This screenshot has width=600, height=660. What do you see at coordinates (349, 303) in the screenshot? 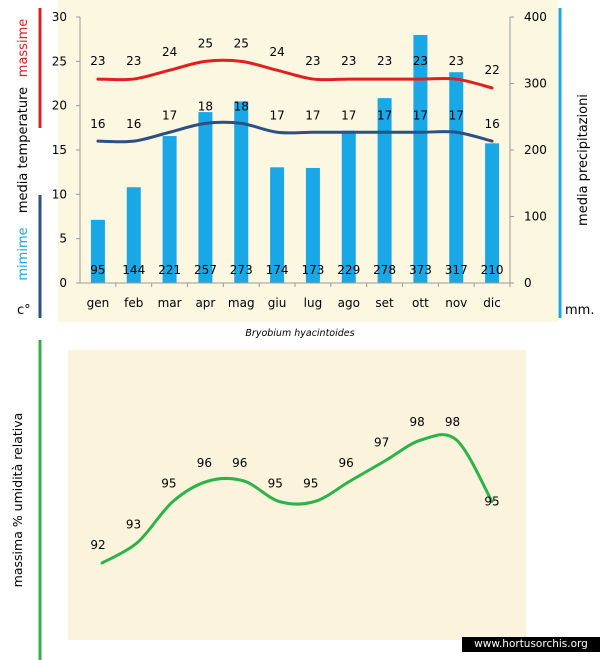
I see `x-tick-label: ago` at bounding box center [349, 303].